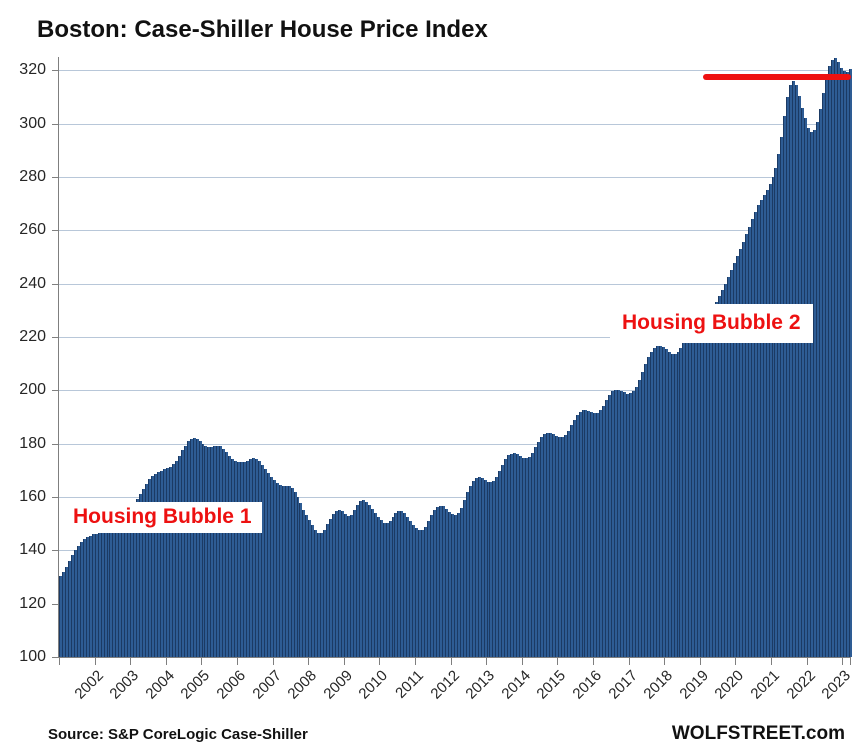 The width and height of the screenshot is (852, 755). What do you see at coordinates (32, 443) in the screenshot?
I see `y-axis-label: 180` at bounding box center [32, 443].